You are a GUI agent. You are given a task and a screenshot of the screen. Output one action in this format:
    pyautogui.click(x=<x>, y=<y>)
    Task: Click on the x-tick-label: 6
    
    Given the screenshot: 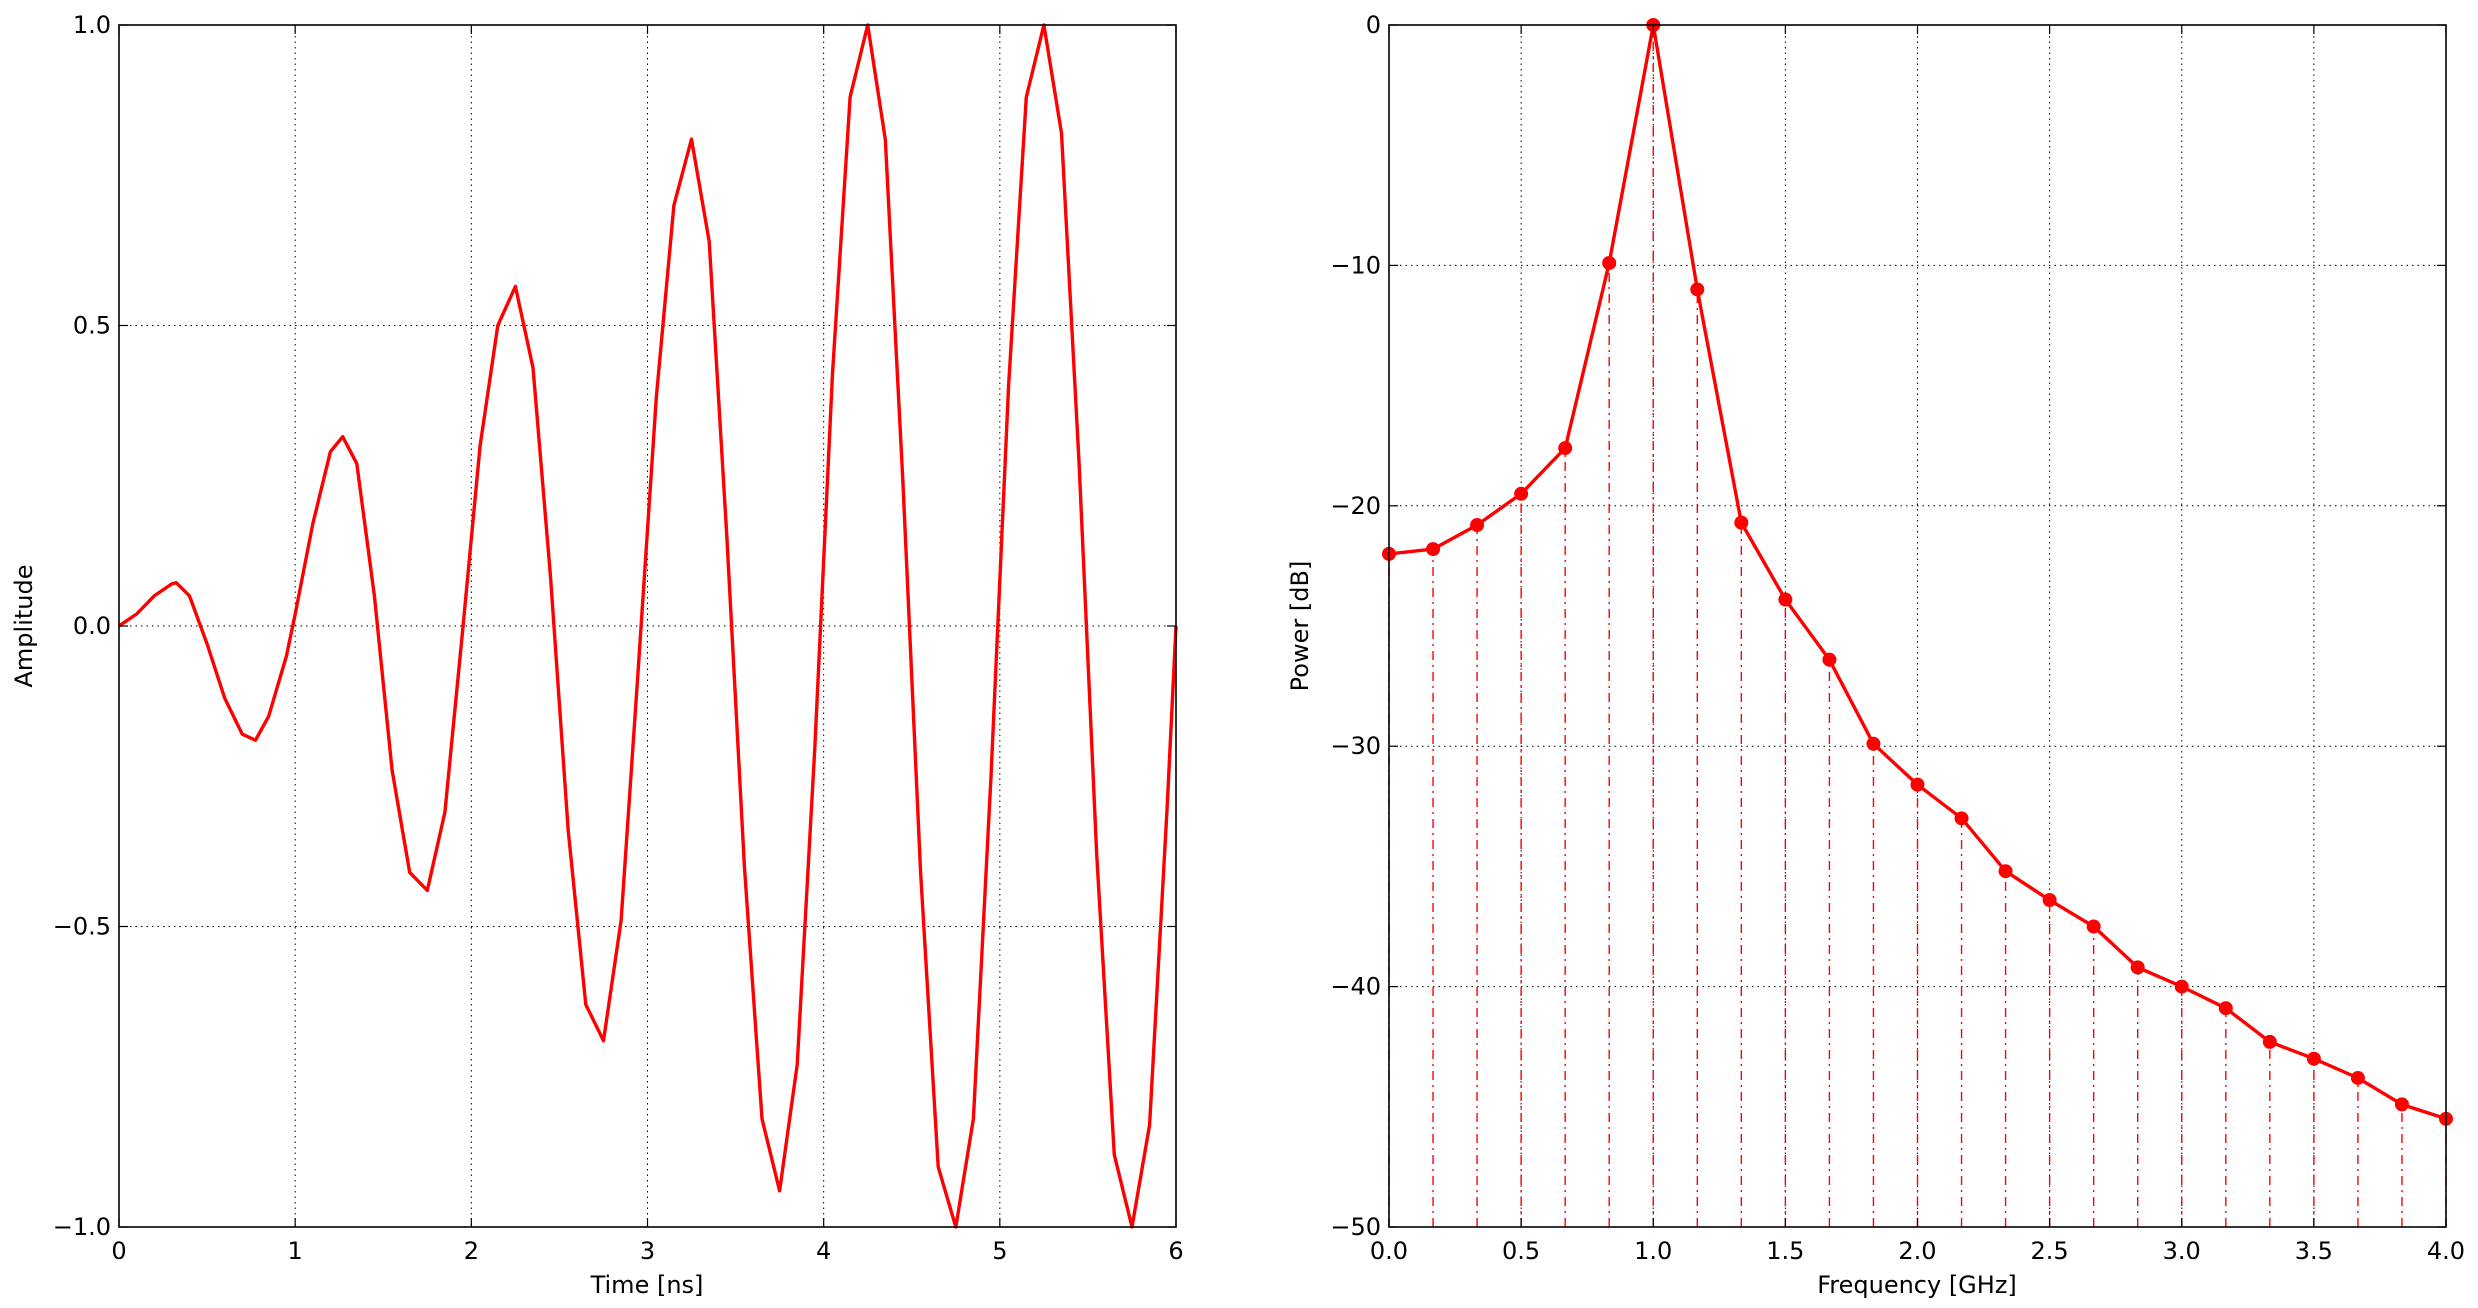 What is the action you would take?
    pyautogui.click(x=1175, y=1251)
    